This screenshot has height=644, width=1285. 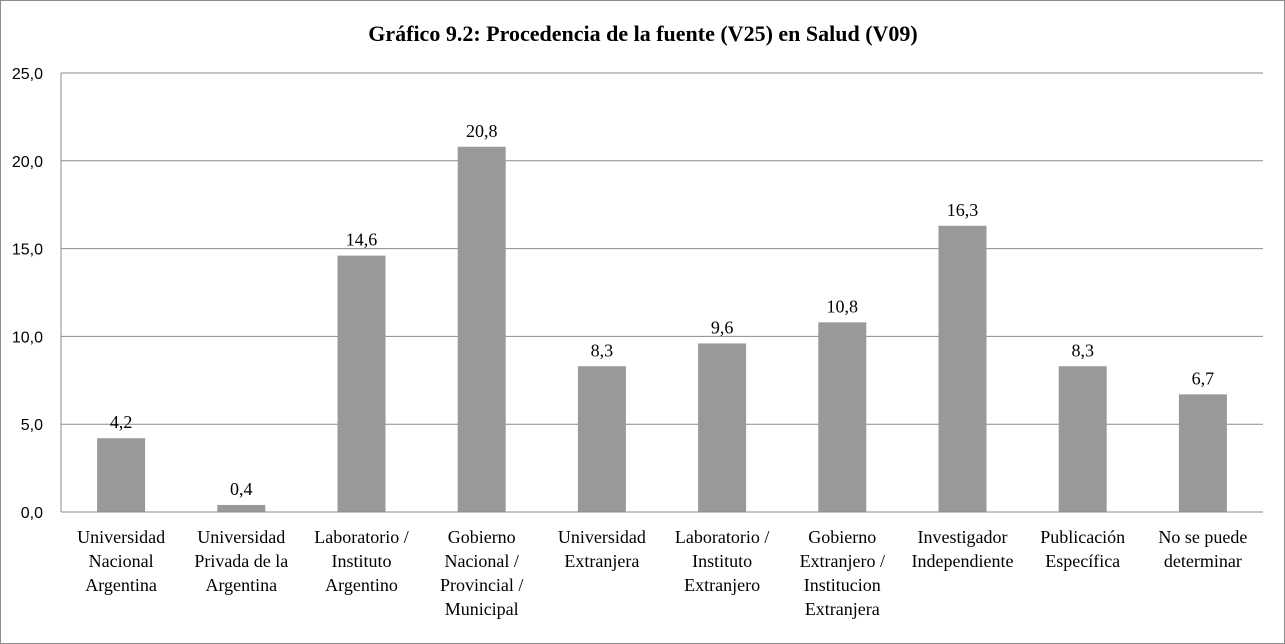 What do you see at coordinates (1082, 537) in the screenshot?
I see `x-category-label: Publicación` at bounding box center [1082, 537].